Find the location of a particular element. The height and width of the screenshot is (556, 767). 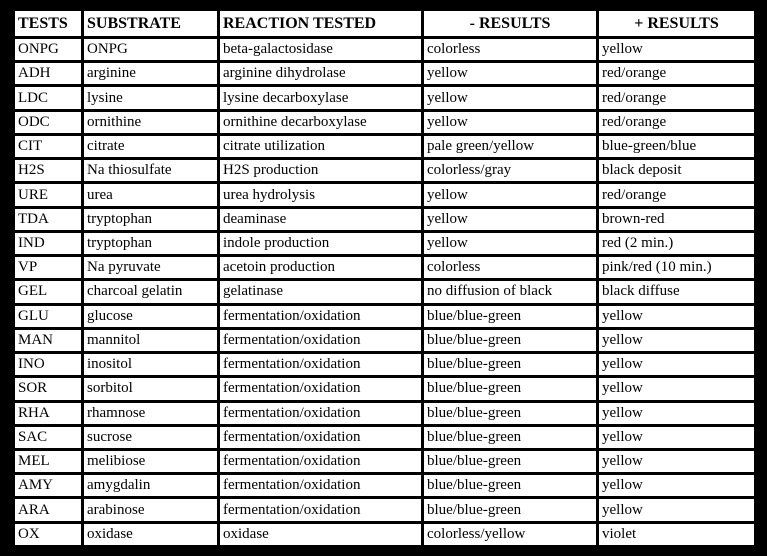

cell-positive-result: pink/red (10 min.) is located at coordinates (676, 268).